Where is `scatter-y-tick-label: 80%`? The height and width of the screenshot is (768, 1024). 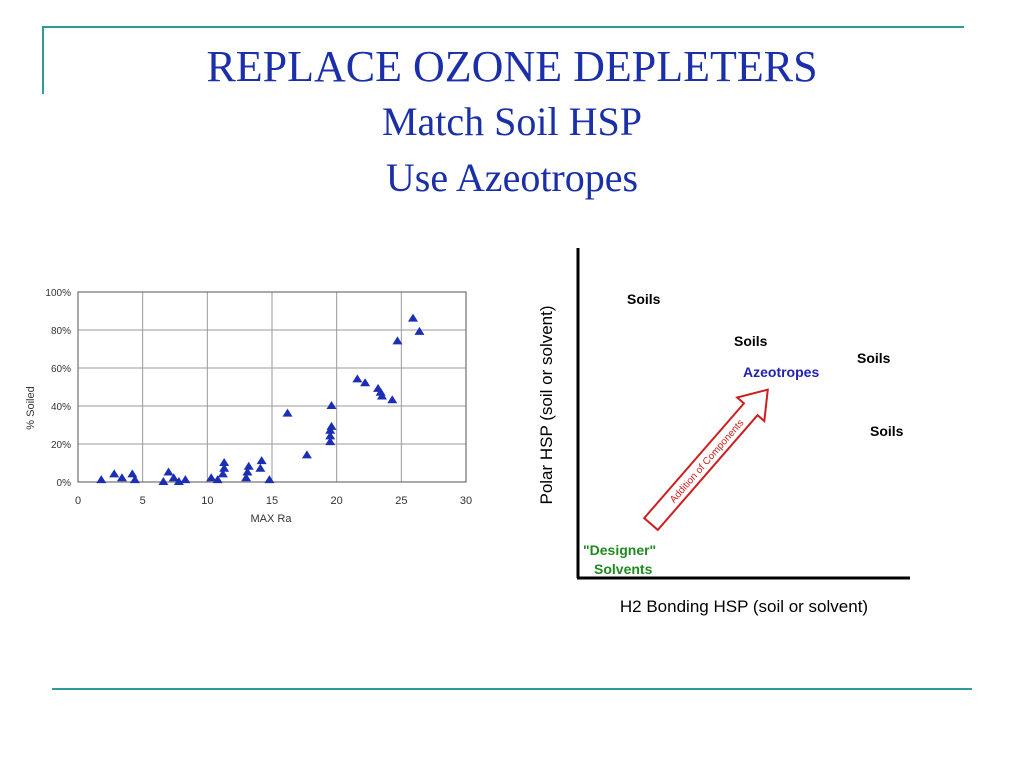
scatter-y-tick-label: 80% is located at coordinates (61, 331).